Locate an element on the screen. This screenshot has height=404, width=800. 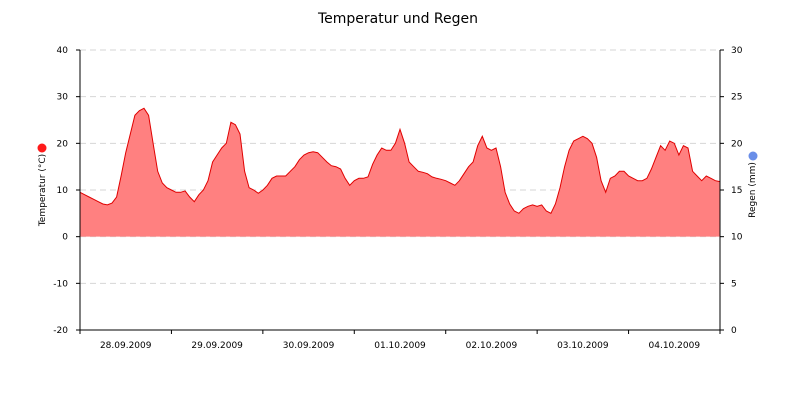
legend-marker-temperature is located at coordinates (42, 148).